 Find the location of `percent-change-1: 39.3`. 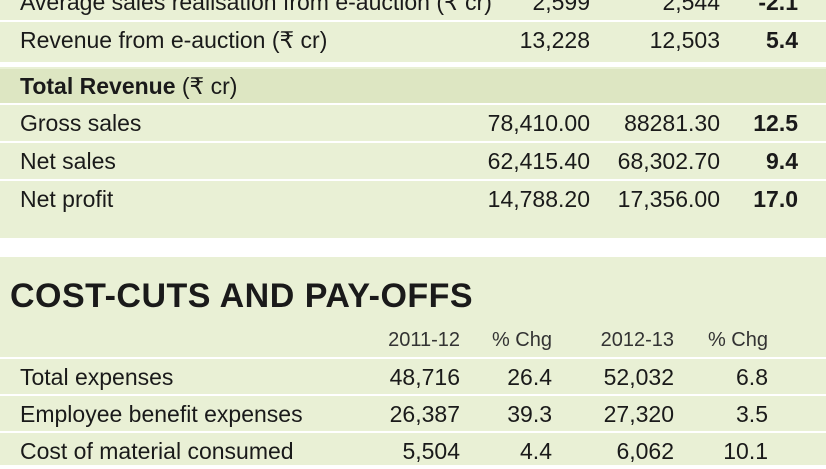

percent-change-1: 39.3 is located at coordinates (529, 414).